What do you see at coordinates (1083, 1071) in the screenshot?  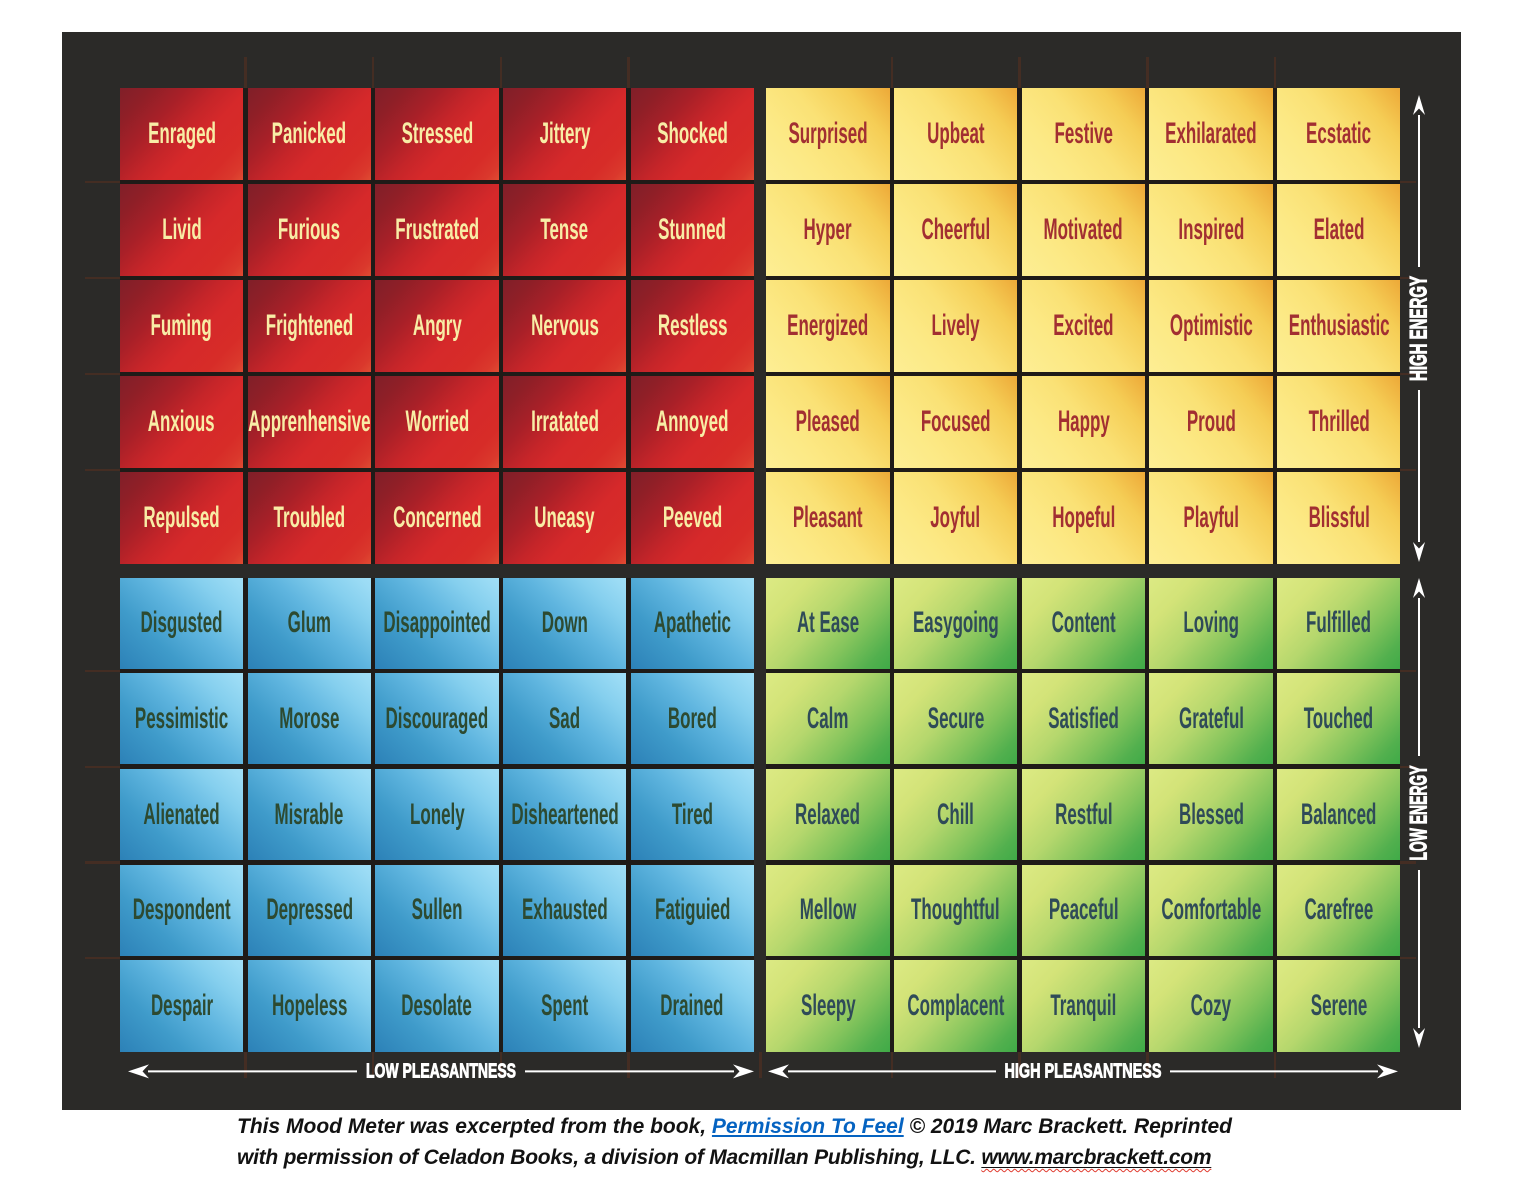 I see `svg-text: HIGH PLEASANTNESS` at bounding box center [1083, 1071].